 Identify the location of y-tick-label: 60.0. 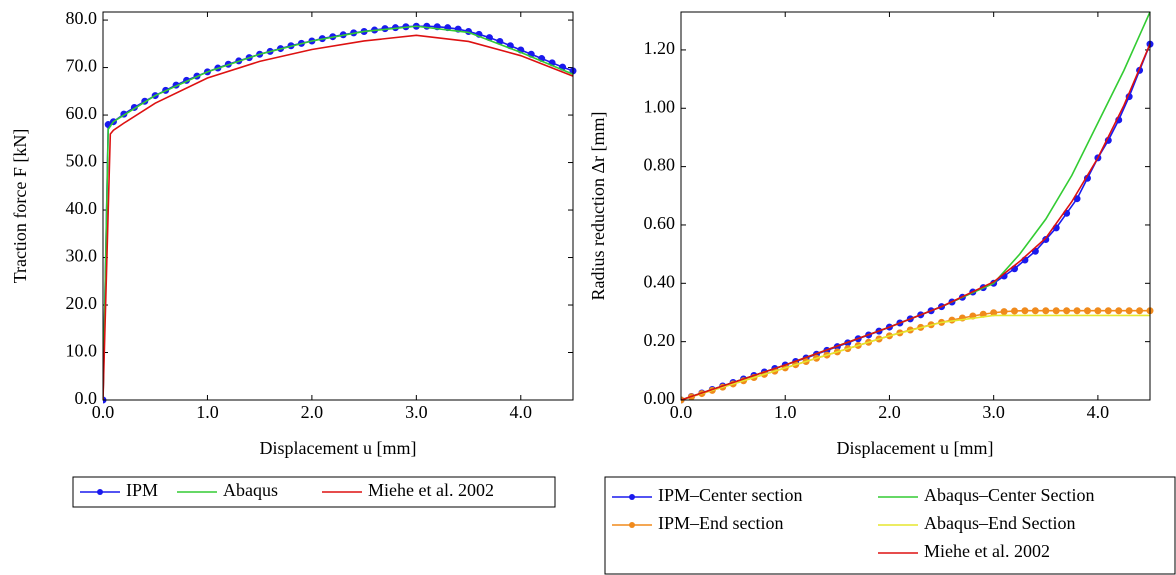
(82, 113).